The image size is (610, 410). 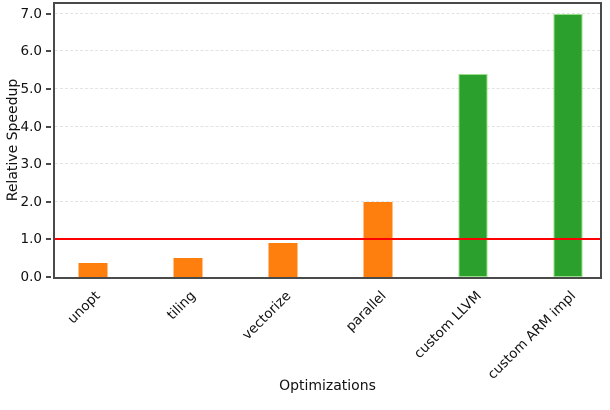 What do you see at coordinates (84, 308) in the screenshot?
I see `x-tick-label-unopt: unopt` at bounding box center [84, 308].